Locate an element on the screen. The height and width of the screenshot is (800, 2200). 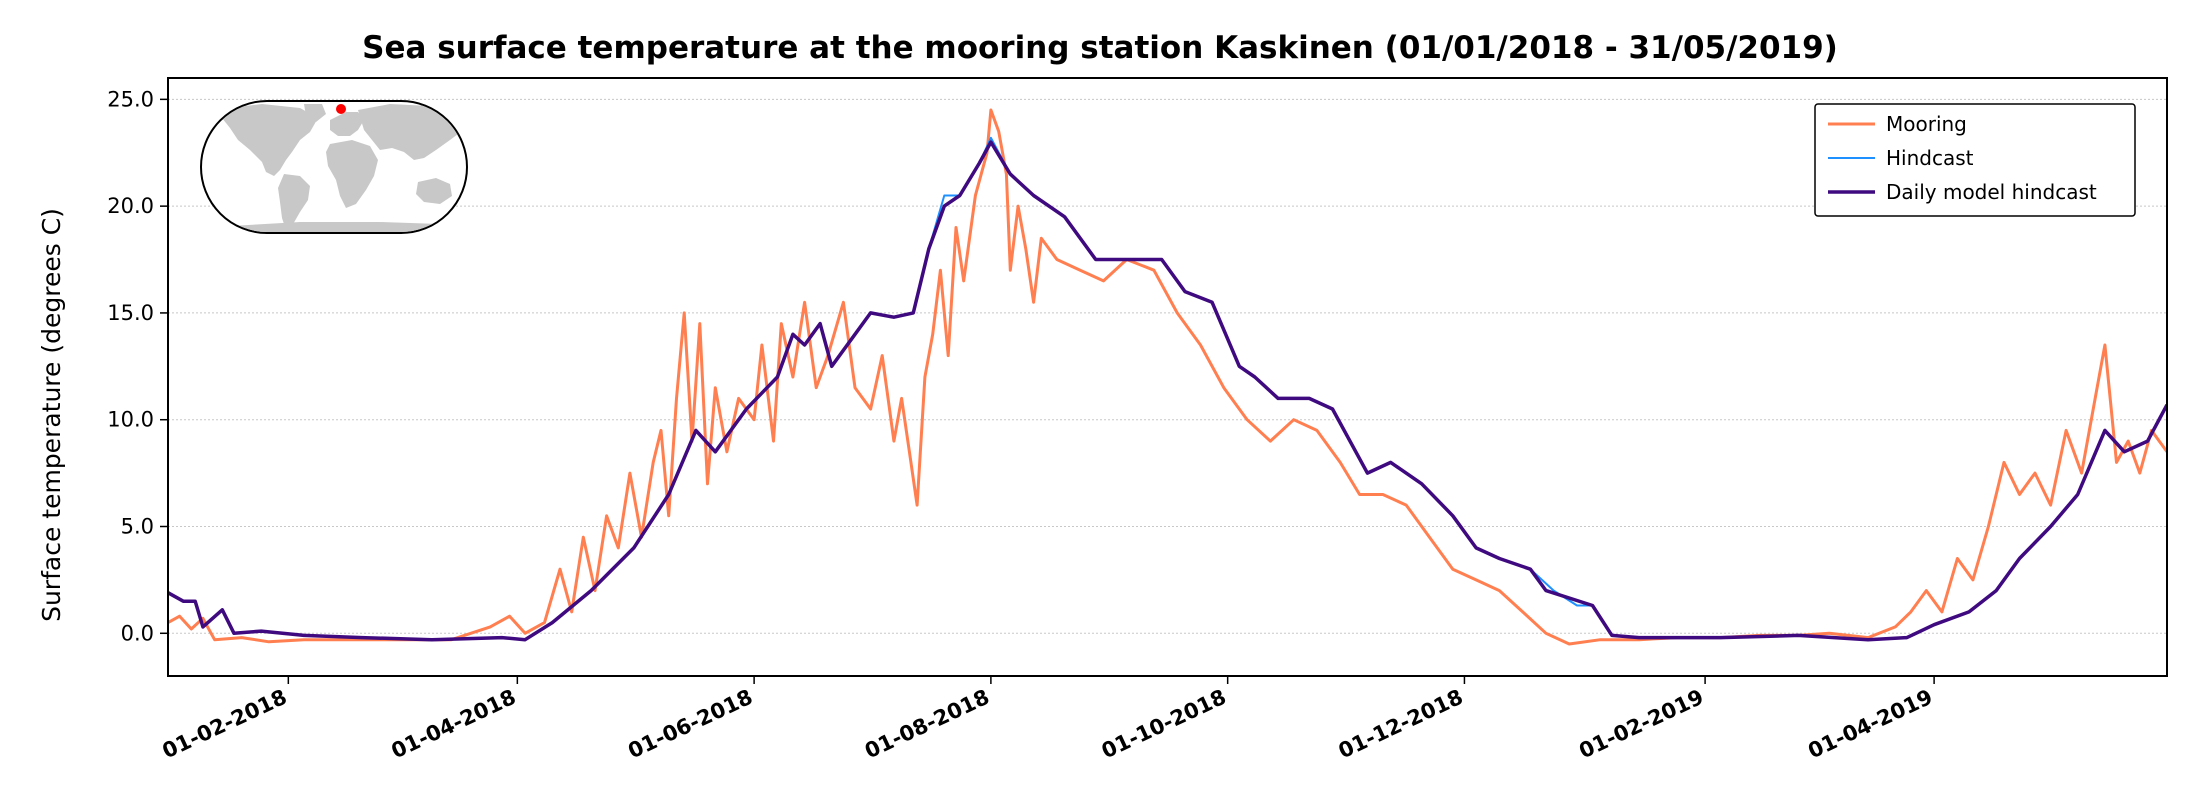
south-america-shape is located at coordinates (294, 202).